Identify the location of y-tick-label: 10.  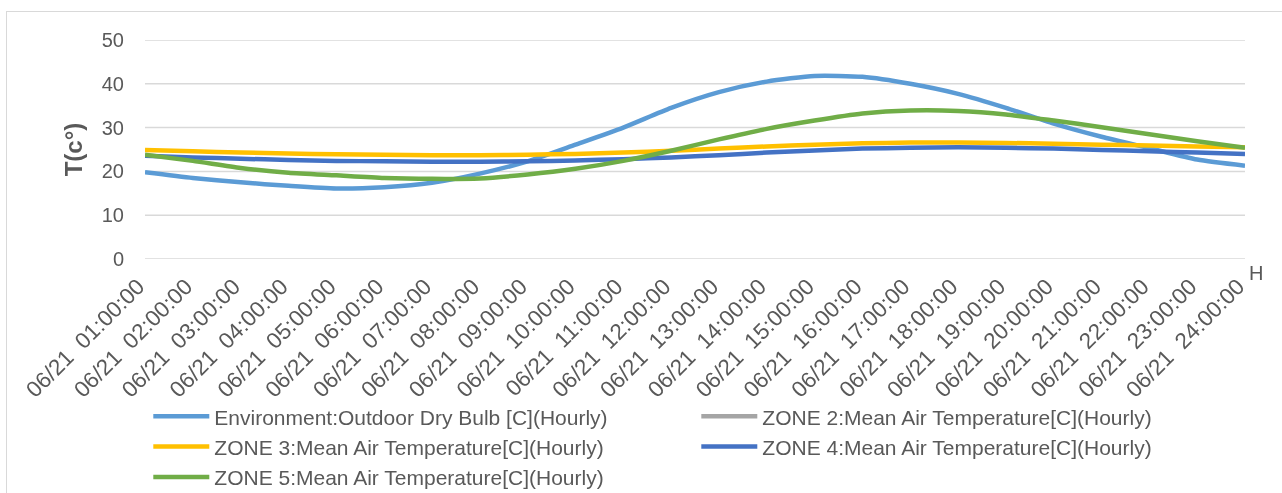
(112, 215).